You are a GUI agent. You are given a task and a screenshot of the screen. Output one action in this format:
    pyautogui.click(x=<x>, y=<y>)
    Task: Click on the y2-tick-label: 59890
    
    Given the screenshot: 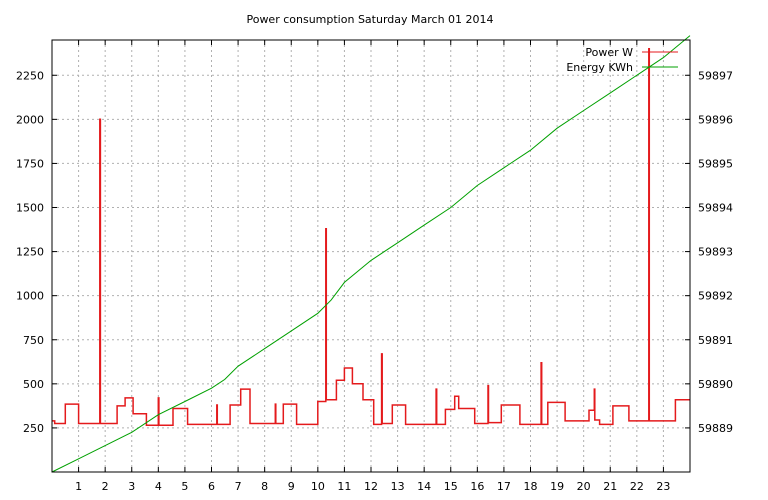 What is the action you would take?
    pyautogui.click(x=715, y=384)
    